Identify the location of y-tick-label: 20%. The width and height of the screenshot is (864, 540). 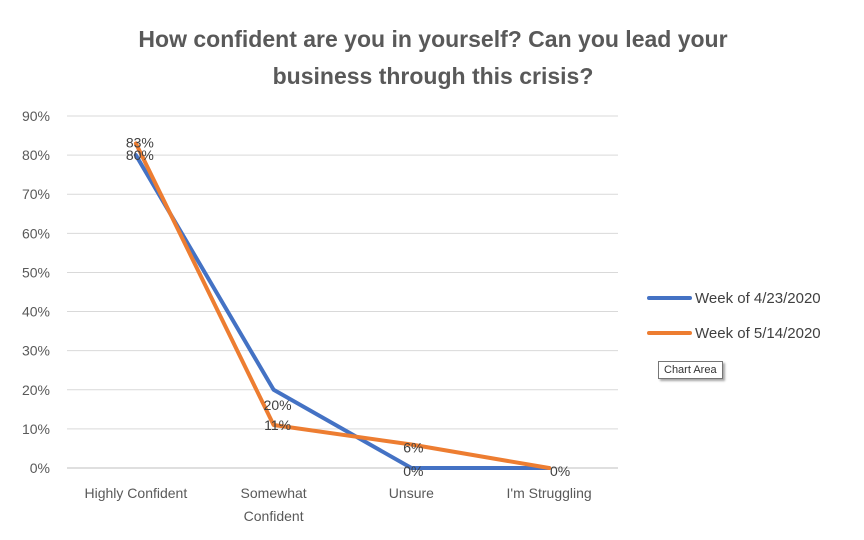
(36, 390).